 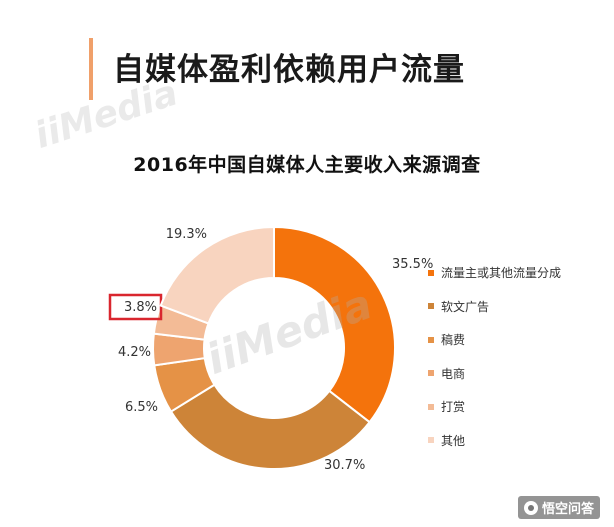 I want to click on headline-accent-bar, so click(x=91, y=69).